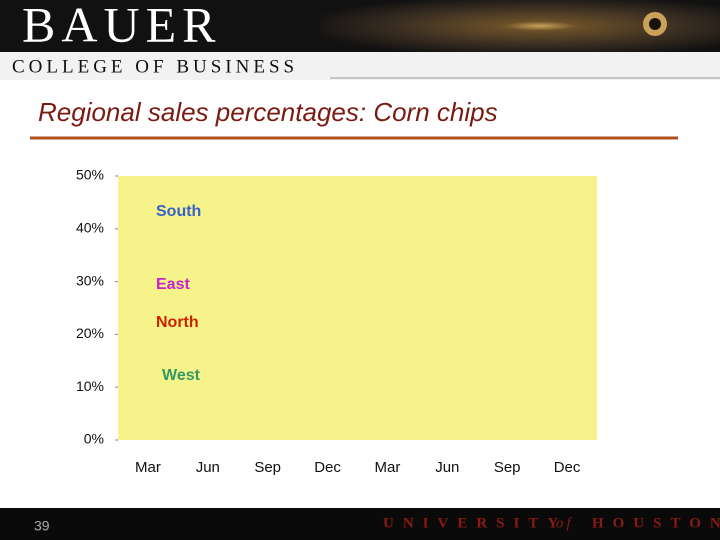 The height and width of the screenshot is (540, 720). What do you see at coordinates (94, 439) in the screenshot?
I see `y-tick-label: 0%` at bounding box center [94, 439].